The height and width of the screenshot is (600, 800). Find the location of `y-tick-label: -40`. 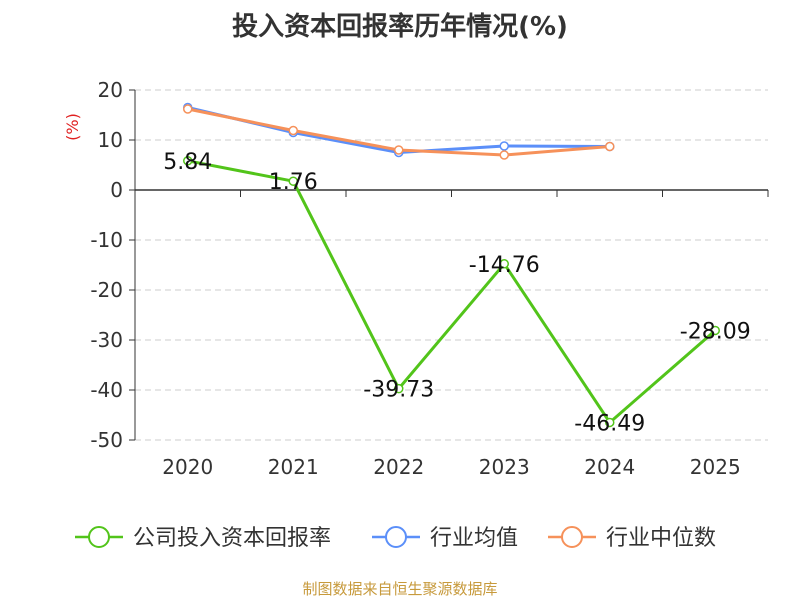

y-tick-label: -40 is located at coordinates (106, 390).